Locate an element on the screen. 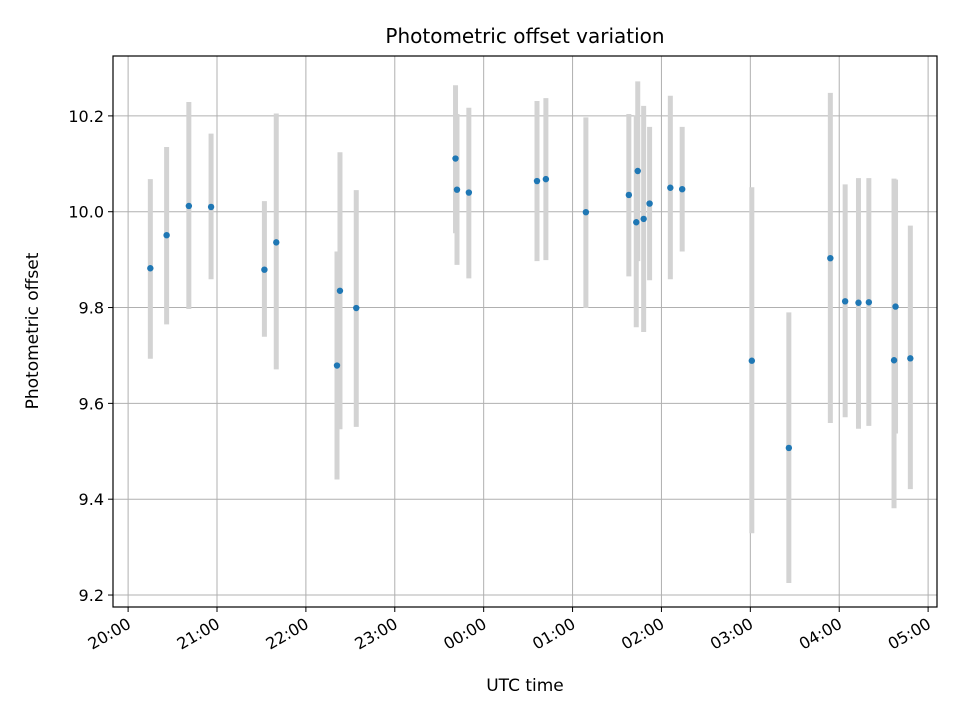 This screenshot has width=960, height=720. y-tick-label: 9.4 is located at coordinates (91, 499).